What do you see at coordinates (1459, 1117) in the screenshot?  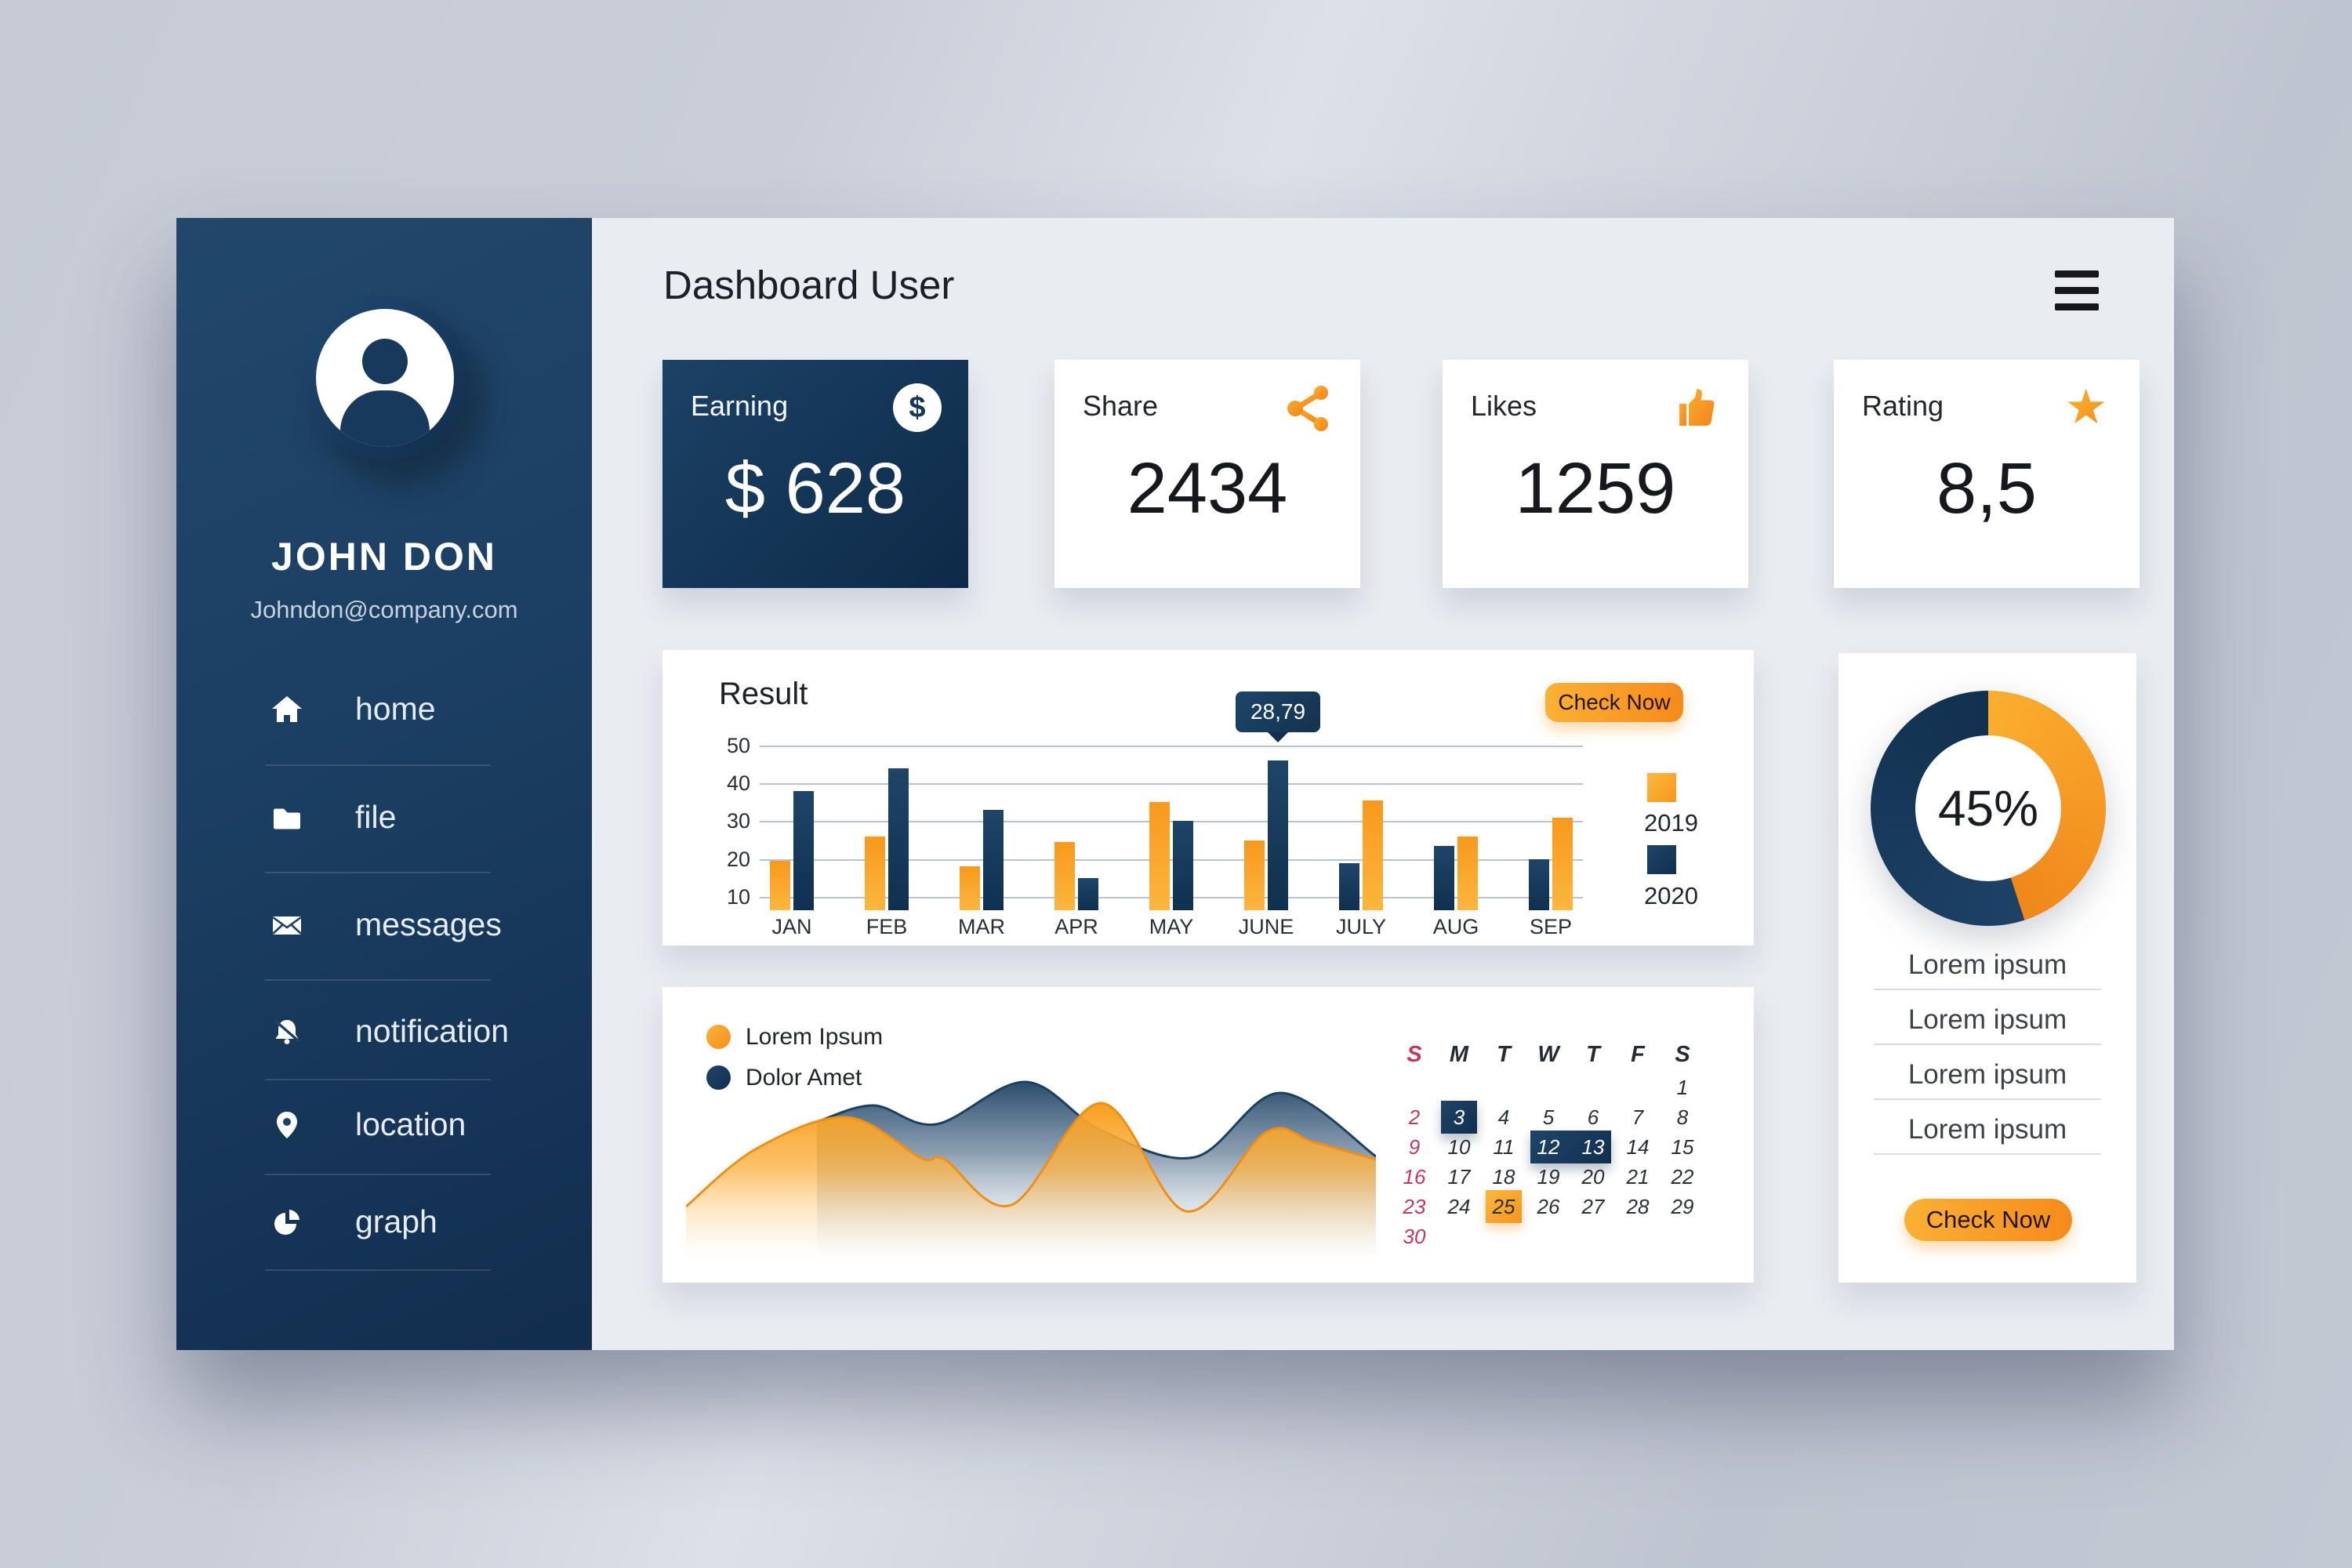 I see `calendar-day: 3` at bounding box center [1459, 1117].